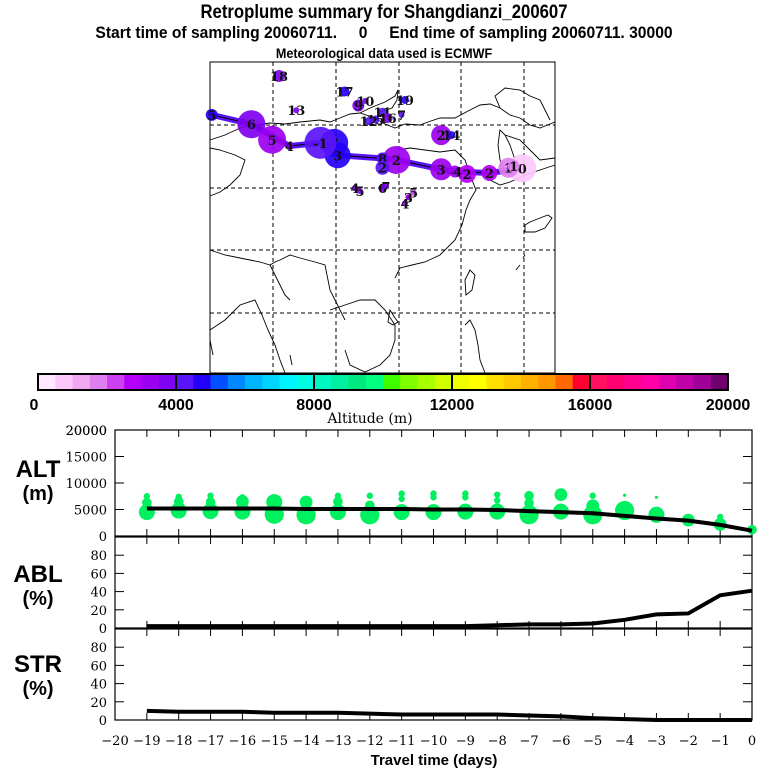 The height and width of the screenshot is (768, 768). I want to click on plume-cluster-label: 18, so click(279, 77).